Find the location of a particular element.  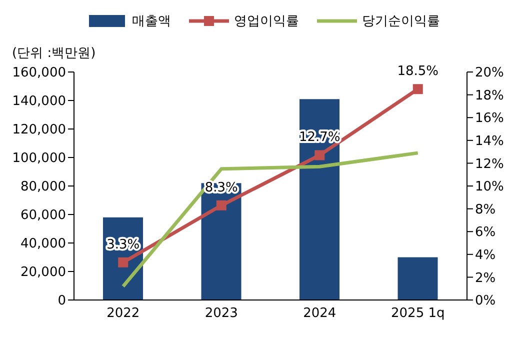

y2-tick-label: 2% is located at coordinates (485, 278).